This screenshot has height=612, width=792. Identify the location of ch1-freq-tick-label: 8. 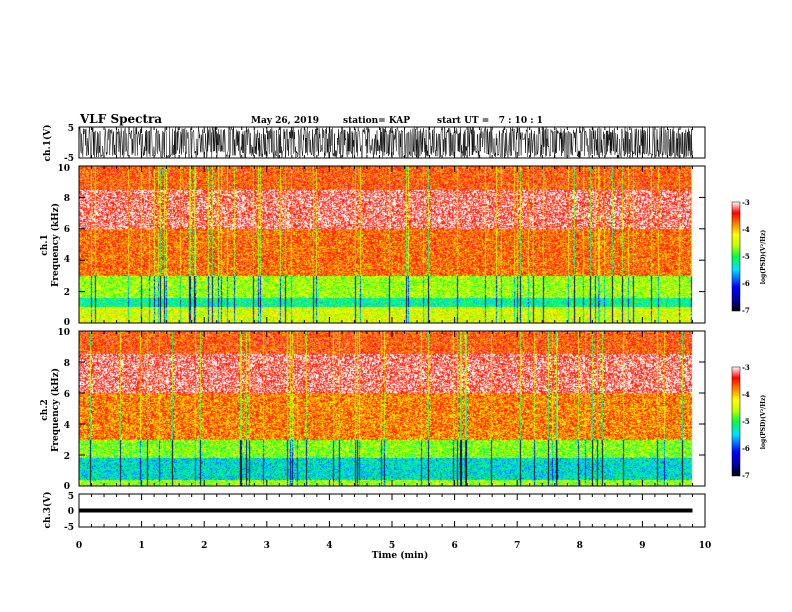
(67, 199).